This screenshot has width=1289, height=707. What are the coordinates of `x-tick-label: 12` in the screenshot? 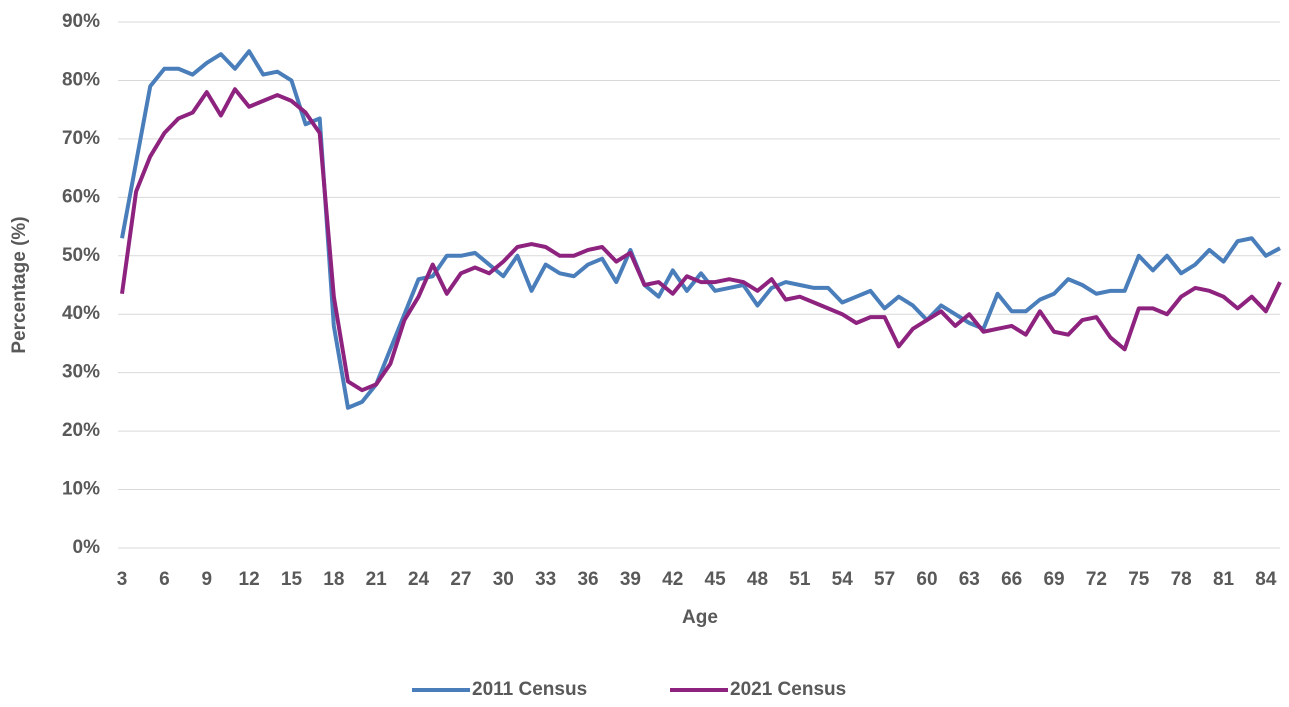 It's located at (249, 579).